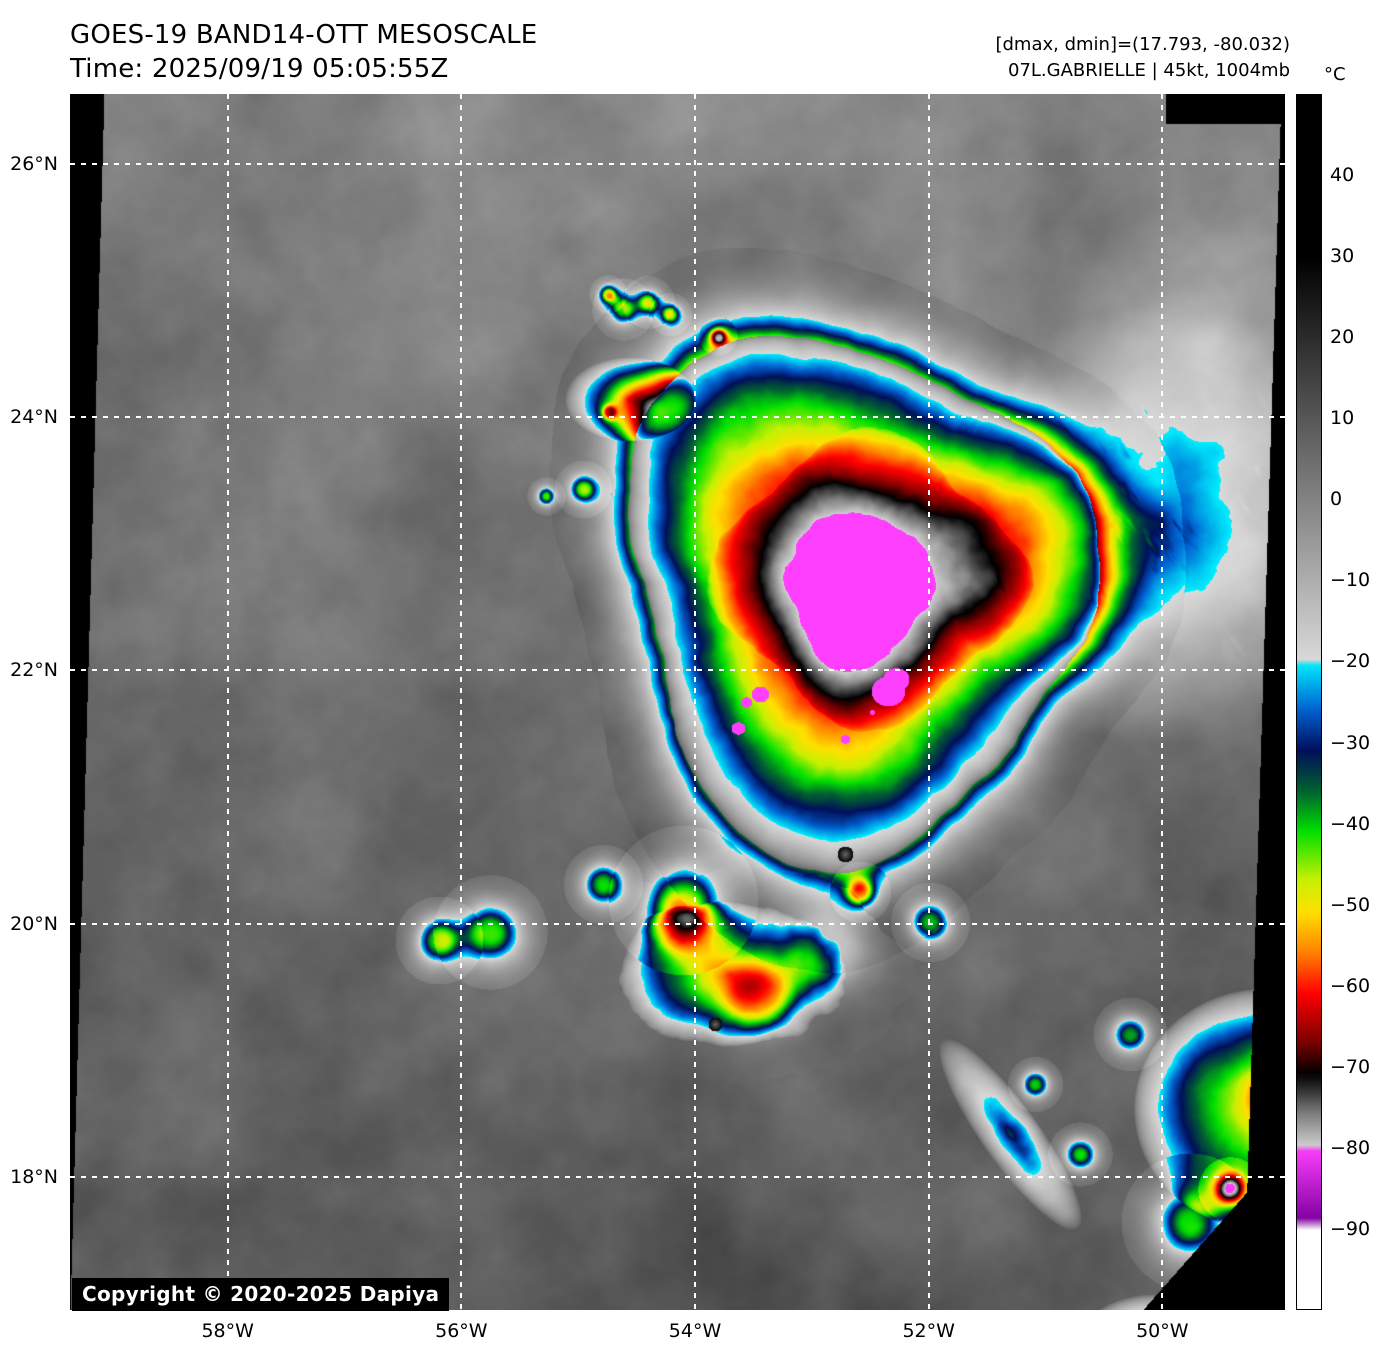 Image resolution: width=1390 pixels, height=1359 pixels. Describe the element at coordinates (1342, 418) in the screenshot. I see `colorbar-tick-3: 10` at that location.